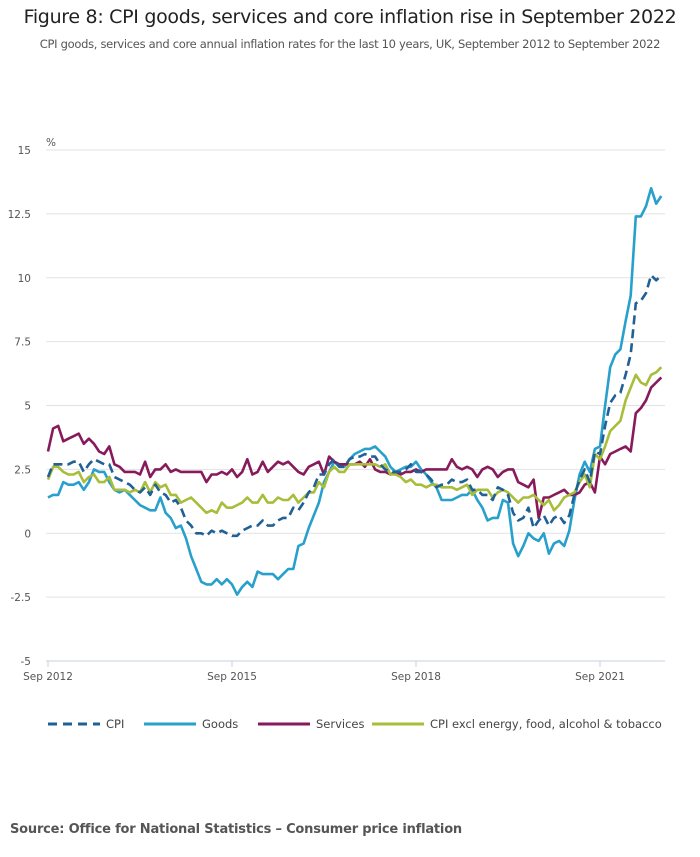 This screenshot has height=857, width=700. Describe the element at coordinates (546, 724) in the screenshot. I see `legend-label: CPI excl energy, food, alcohol & tobacco` at that location.